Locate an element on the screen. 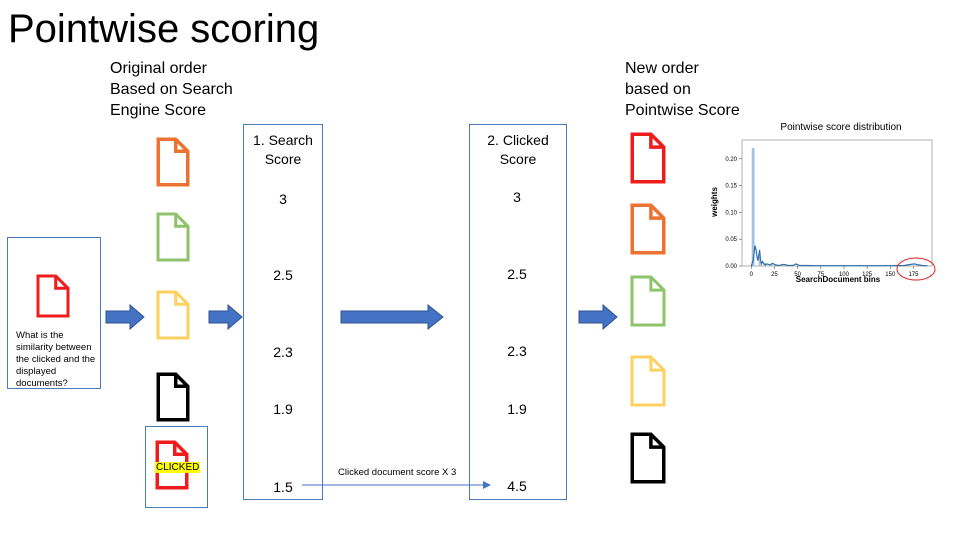  y-tick-label: 0.05 is located at coordinates (731, 240).